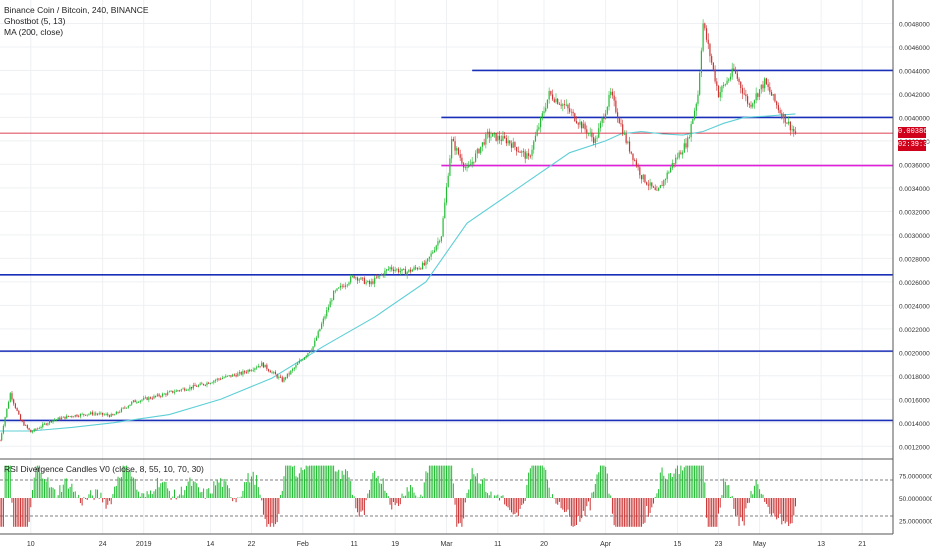 This screenshot has height=555, width=932. I want to click on time-tick-label: Mar, so click(446, 544).